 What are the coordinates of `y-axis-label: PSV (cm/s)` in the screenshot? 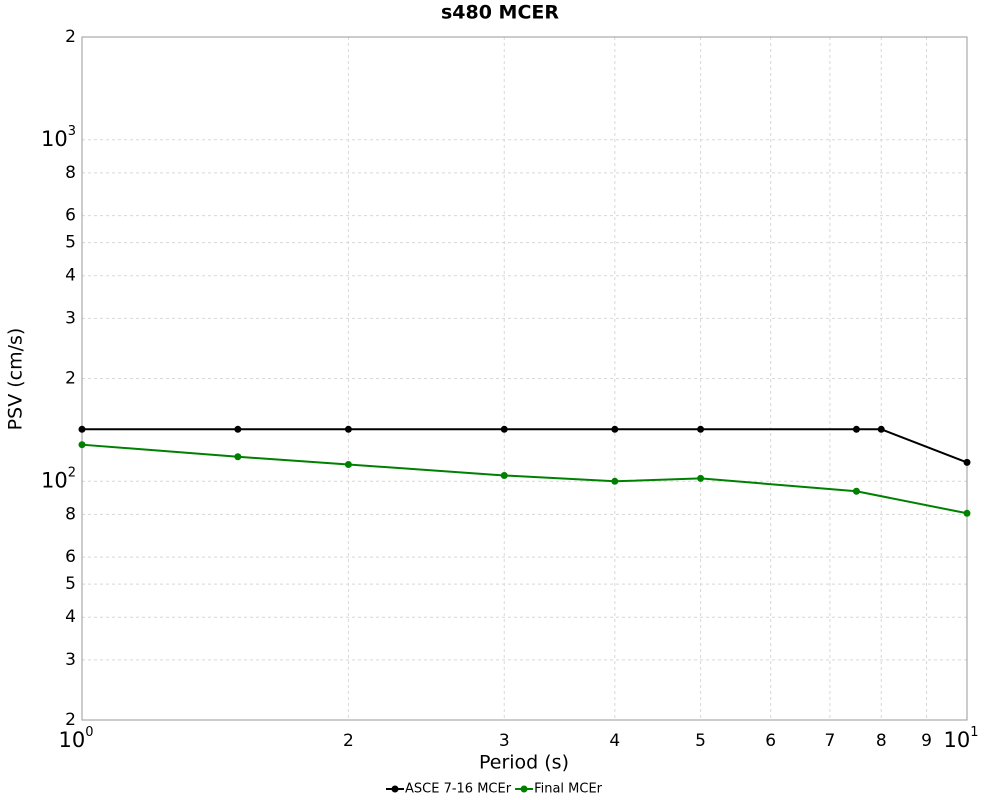 It's located at (16, 379).